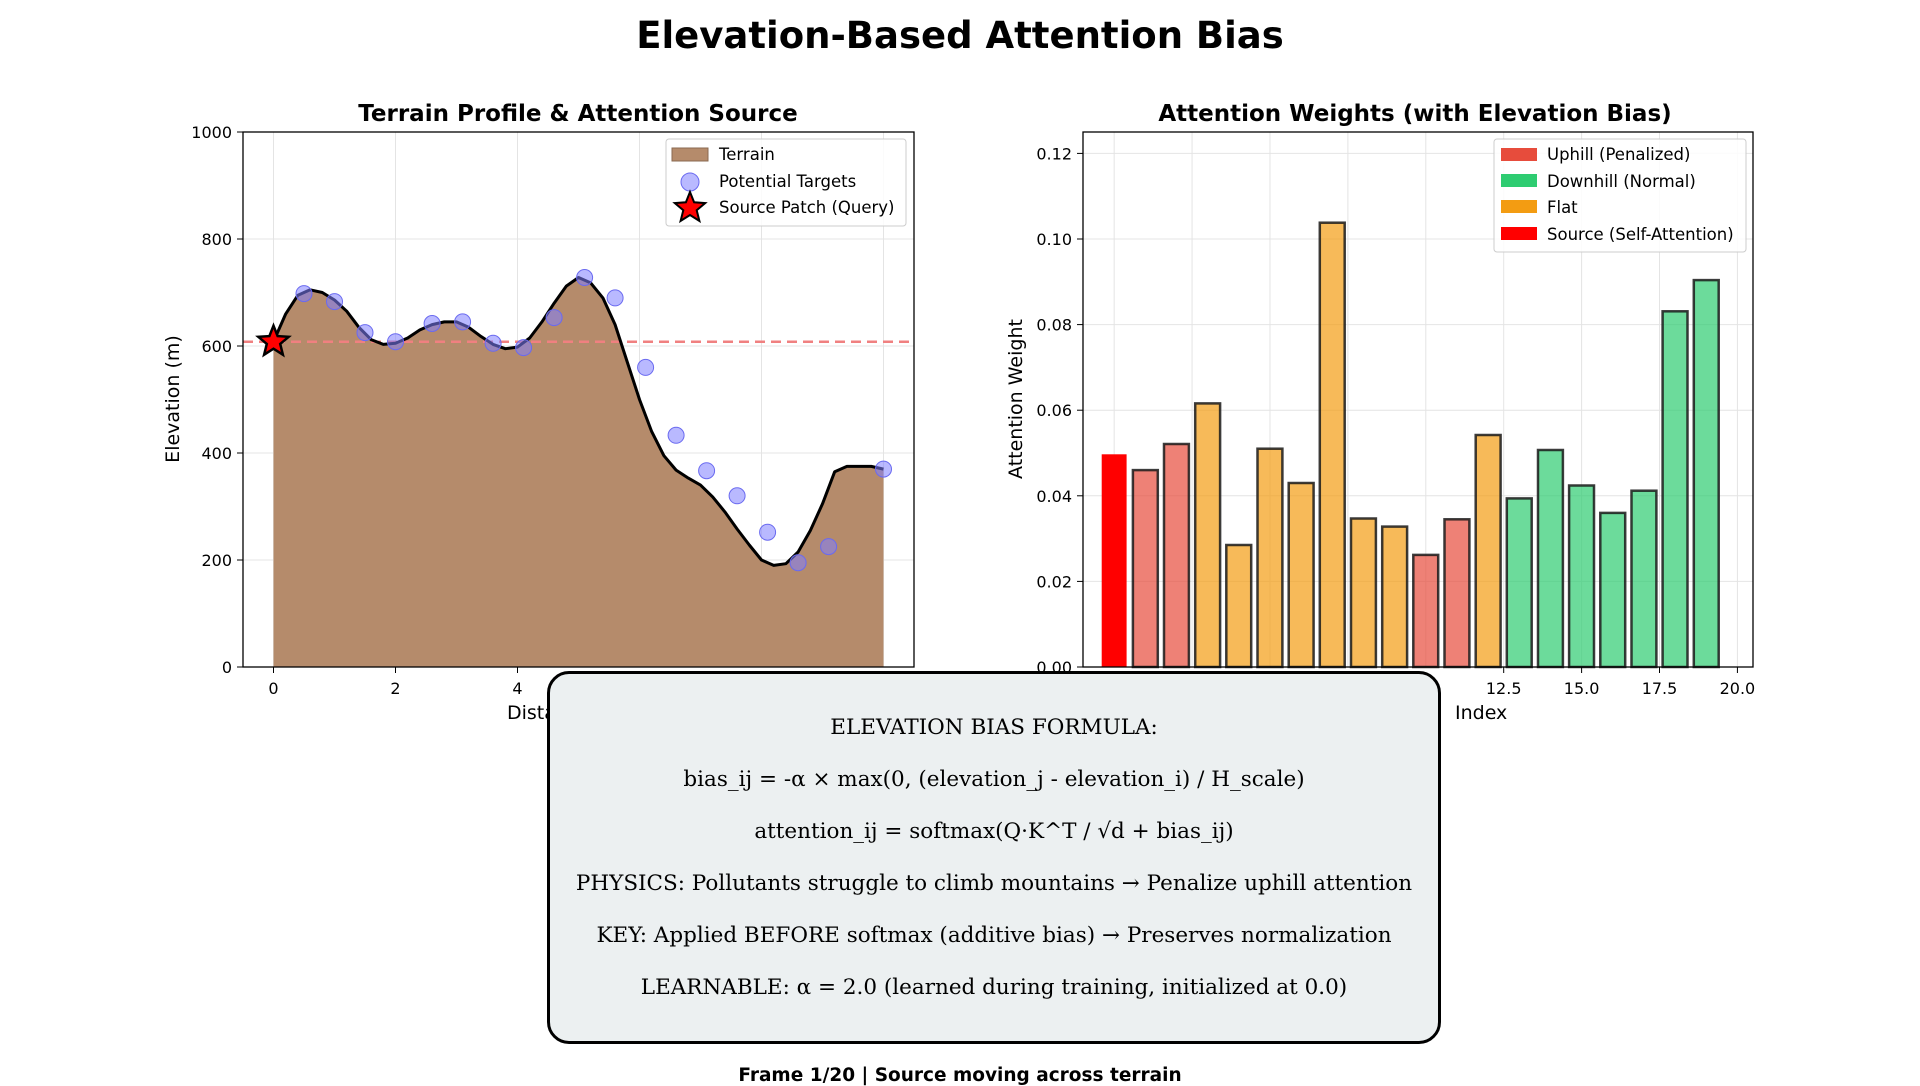 This screenshot has height=1086, width=1920. I want to click on attention-xtick-label: 20.0, so click(1738, 688).